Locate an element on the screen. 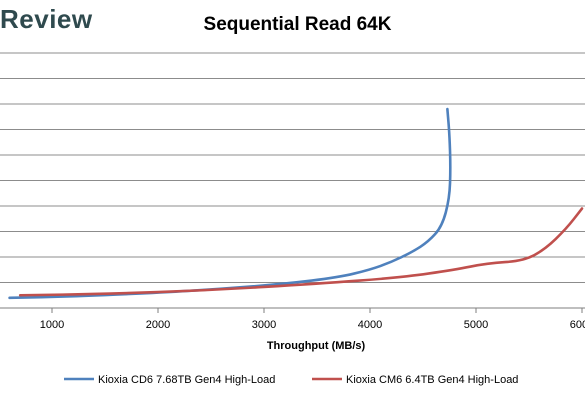  brand-logo-text: Review is located at coordinates (46, 19).